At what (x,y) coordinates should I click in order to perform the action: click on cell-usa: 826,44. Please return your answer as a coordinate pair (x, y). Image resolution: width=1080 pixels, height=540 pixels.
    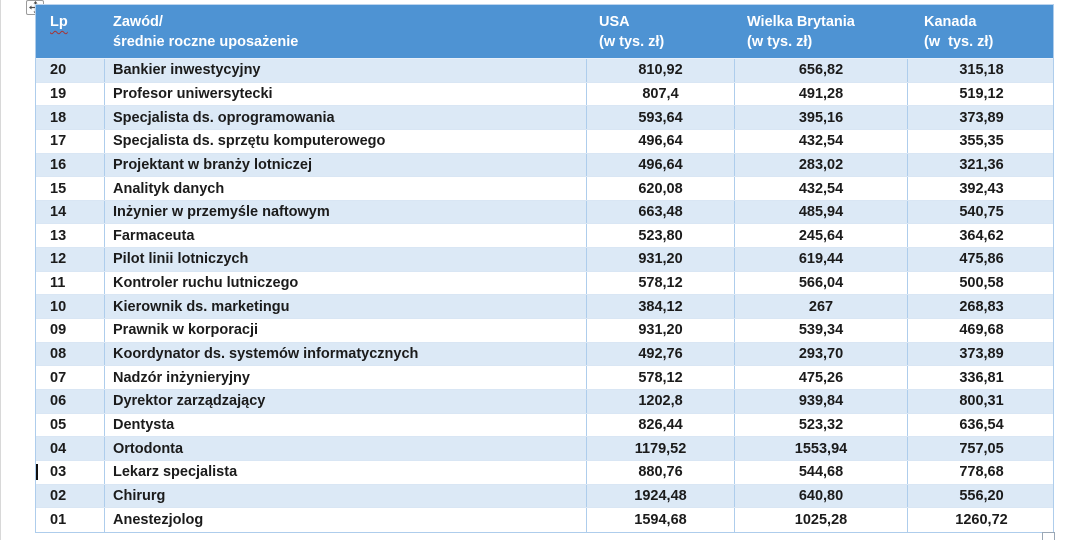
    Looking at the image, I should click on (661, 425).